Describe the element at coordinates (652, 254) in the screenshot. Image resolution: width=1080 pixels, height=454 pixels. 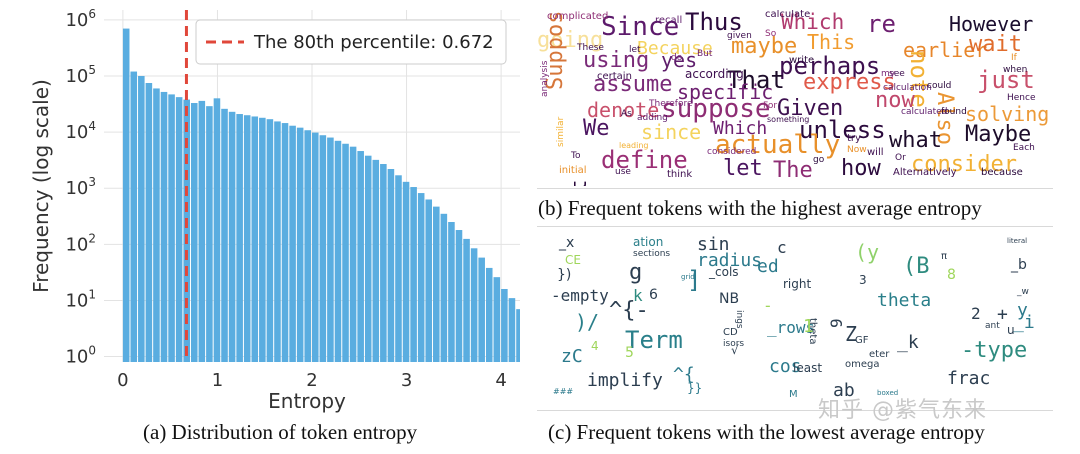
I see `wordcloud-token: sections` at that location.